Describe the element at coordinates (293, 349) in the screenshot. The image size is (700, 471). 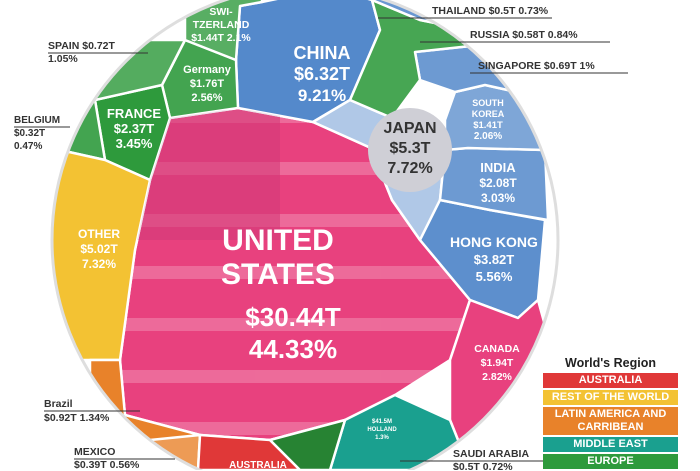
I see `label-text: 44.33%` at that location.